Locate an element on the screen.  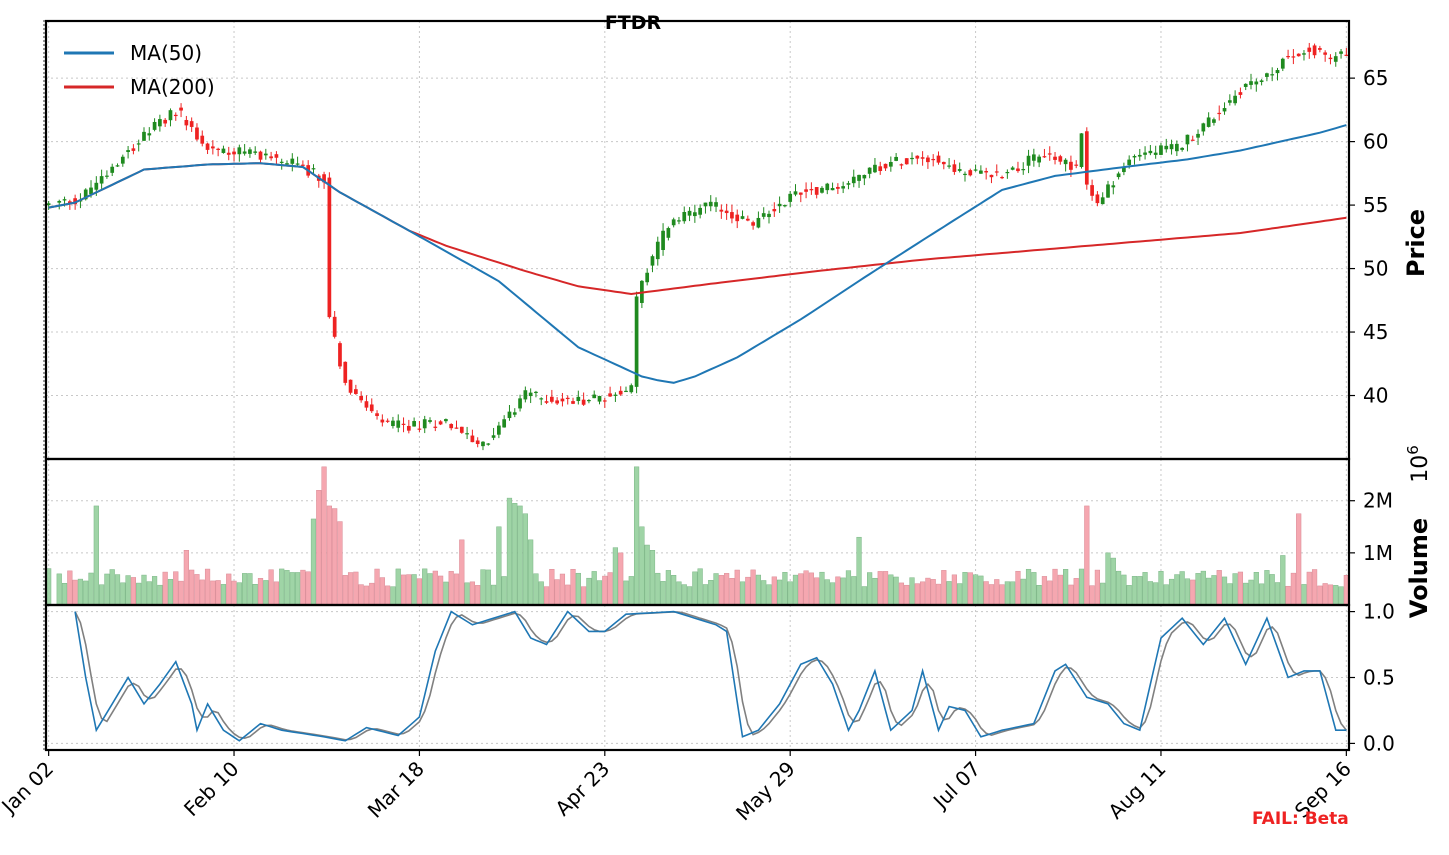
price-axis-label: Price is located at coordinates (1416, 243).